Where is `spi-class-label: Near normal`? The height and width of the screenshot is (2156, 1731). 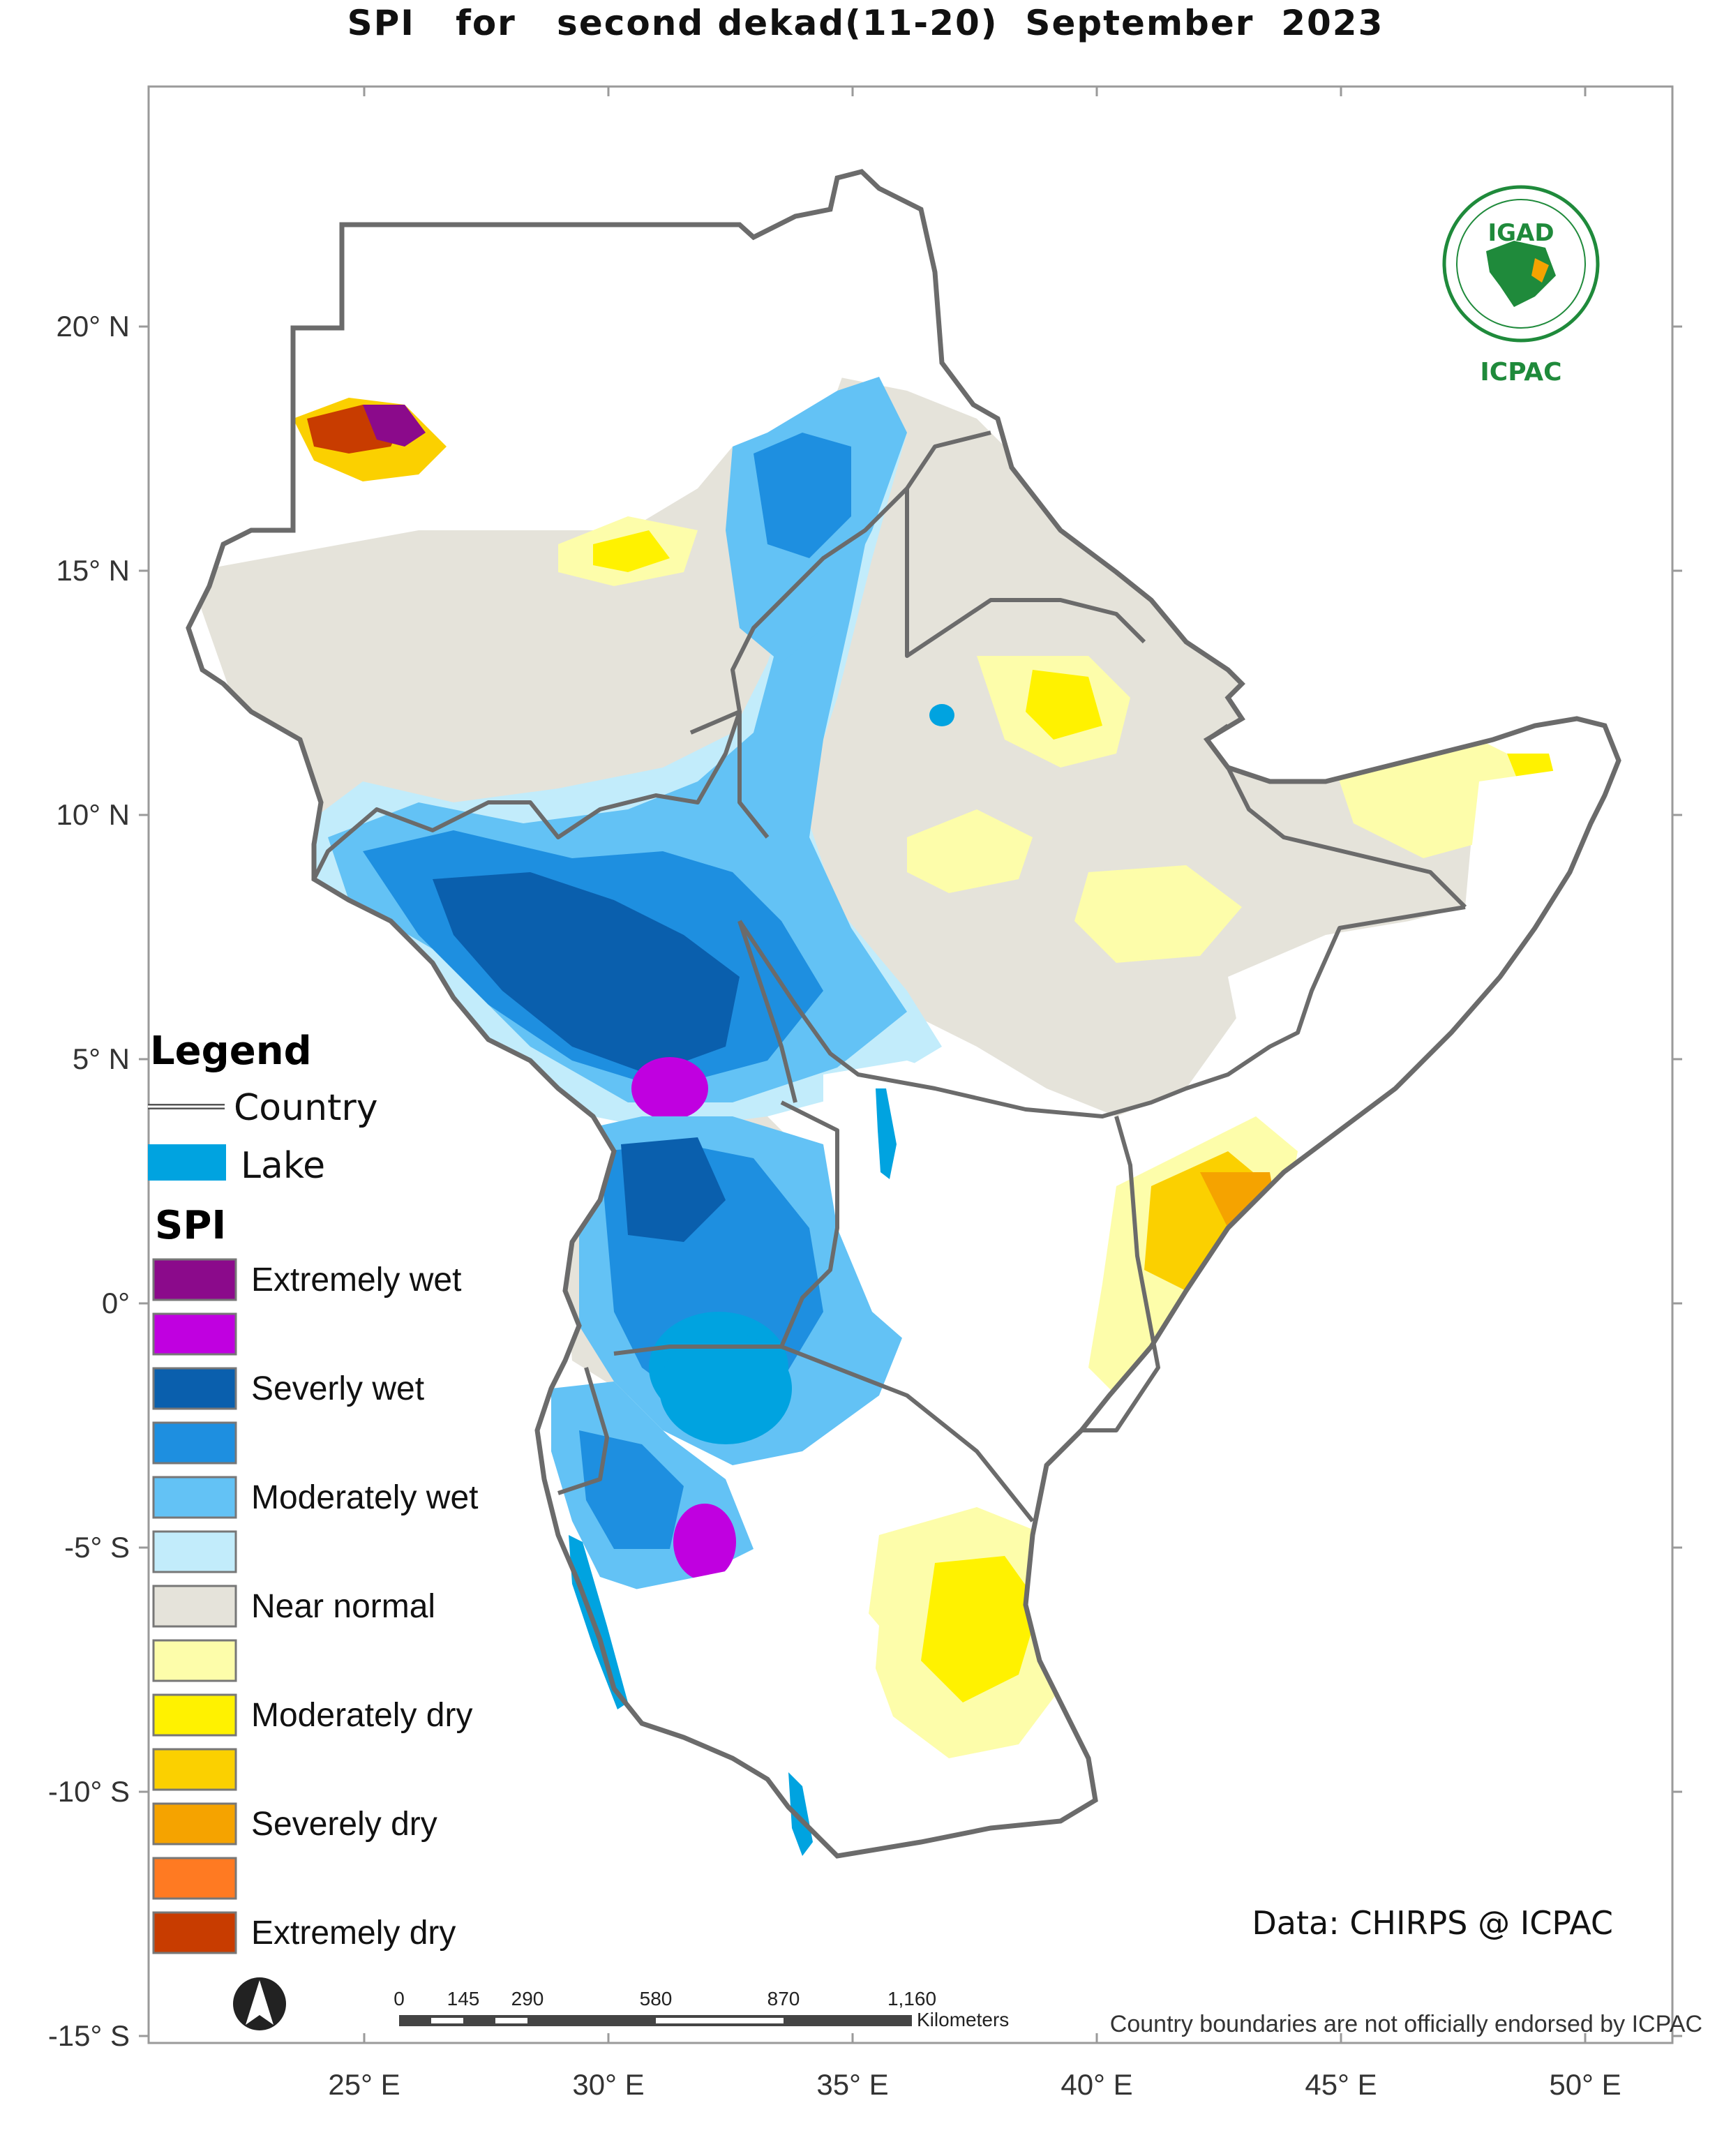 spi-class-label: Near normal is located at coordinates (343, 1606).